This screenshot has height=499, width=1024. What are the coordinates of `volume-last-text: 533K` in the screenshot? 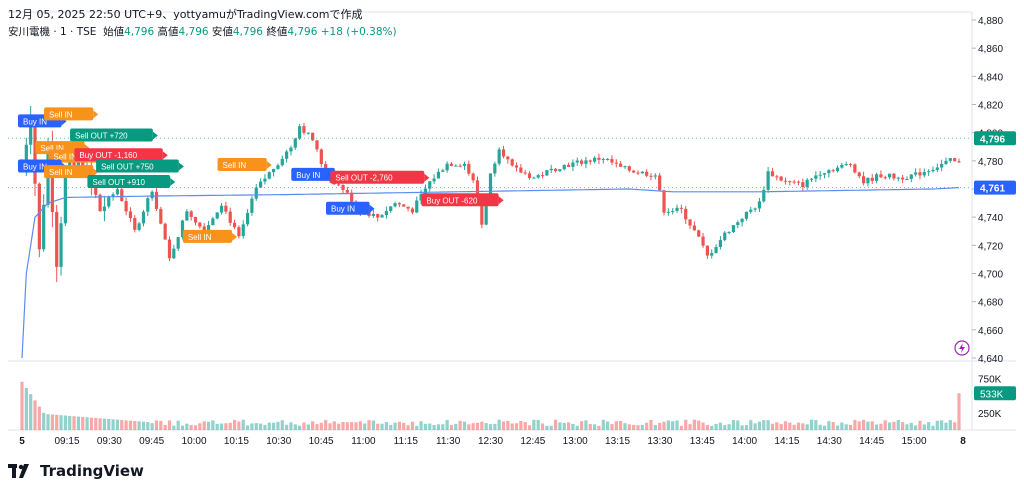 It's located at (992, 394).